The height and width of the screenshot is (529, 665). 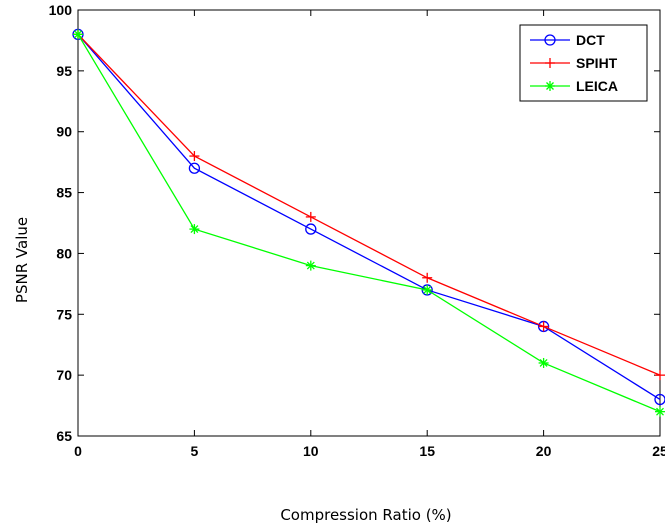 What do you see at coordinates (61, 10) in the screenshot?
I see `y-tick-label: 100` at bounding box center [61, 10].